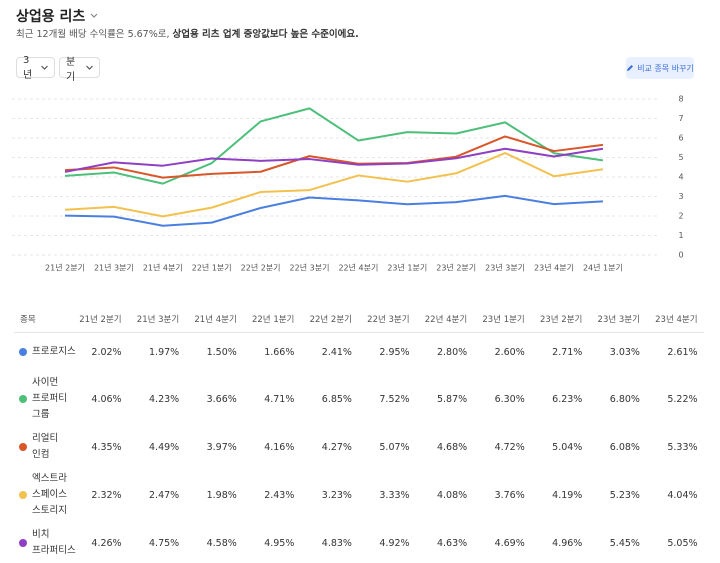 This screenshot has height=563, width=720. I want to click on value-cell: 3.76%, so click(509, 495).